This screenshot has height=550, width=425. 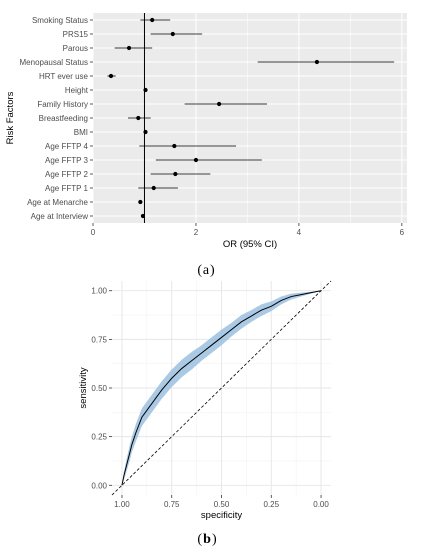 What do you see at coordinates (75, 48) in the screenshot?
I see `y-tick-label: Parous` at bounding box center [75, 48].